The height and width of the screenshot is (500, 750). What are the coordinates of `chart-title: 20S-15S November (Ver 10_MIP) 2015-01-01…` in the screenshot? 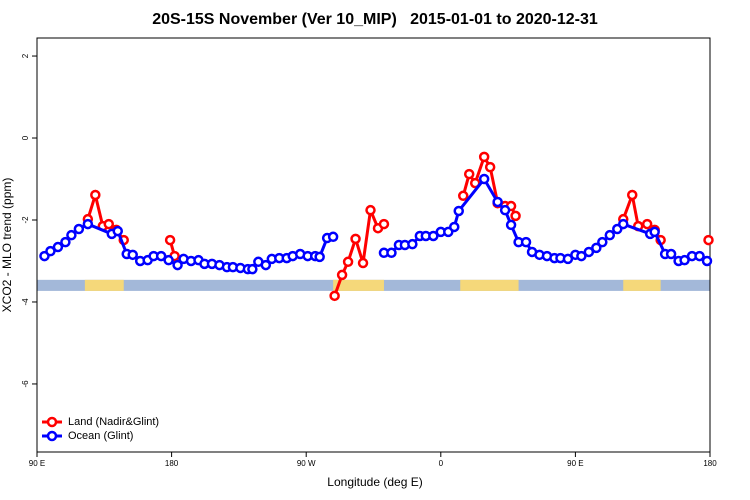 It's located at (375, 19).